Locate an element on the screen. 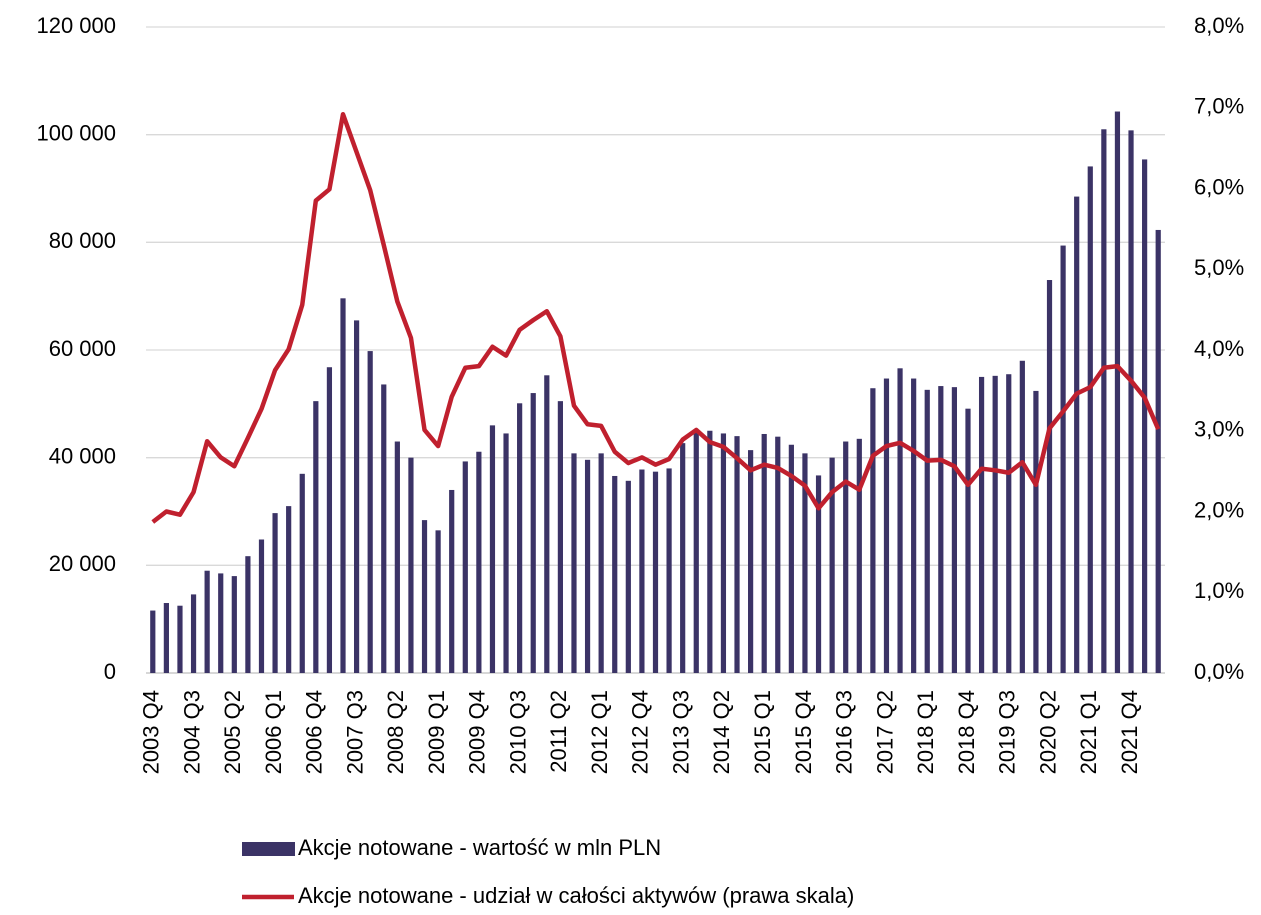 Image resolution: width=1261 pixels, height=915 pixels. x-tick-label: 2004 Q3 is located at coordinates (191, 732).